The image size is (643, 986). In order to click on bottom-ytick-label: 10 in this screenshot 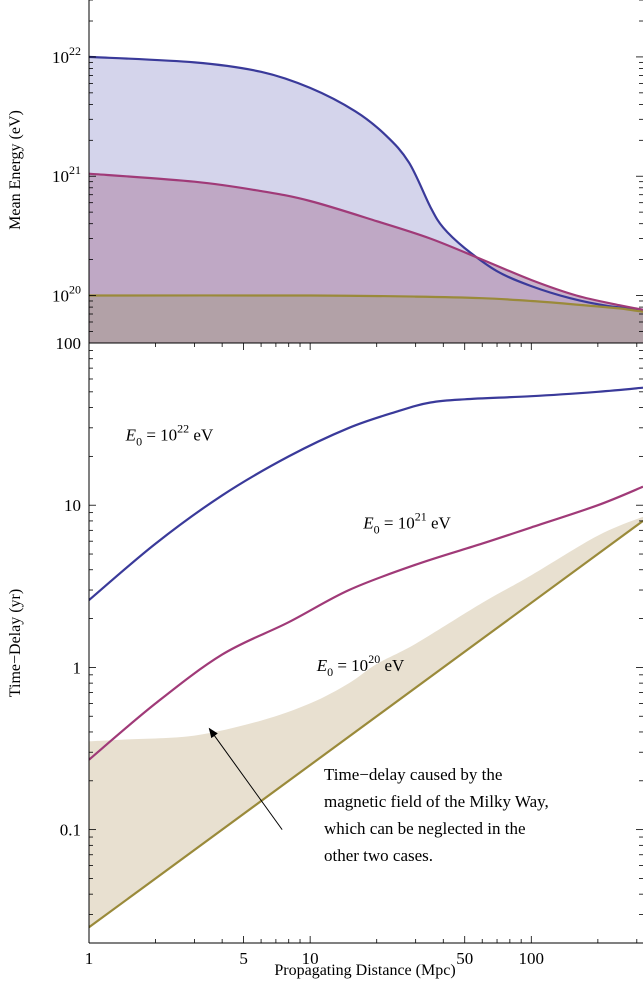, I will do `click(72, 505)`.